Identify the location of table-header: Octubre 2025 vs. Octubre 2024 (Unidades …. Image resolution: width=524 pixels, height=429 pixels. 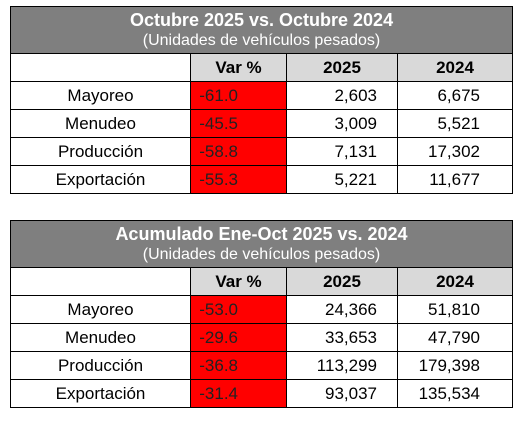
(261, 30).